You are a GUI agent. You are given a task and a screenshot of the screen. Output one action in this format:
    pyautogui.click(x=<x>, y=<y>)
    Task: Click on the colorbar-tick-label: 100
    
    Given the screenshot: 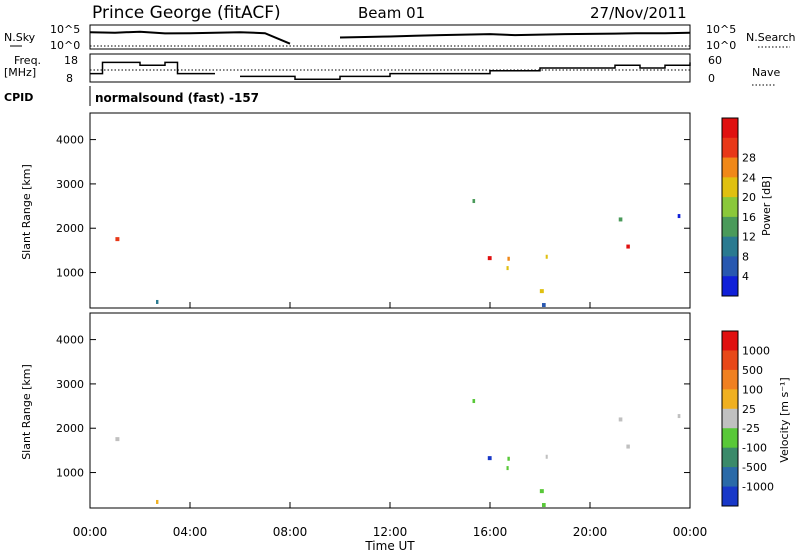 What is the action you would take?
    pyautogui.click(x=752, y=389)
    